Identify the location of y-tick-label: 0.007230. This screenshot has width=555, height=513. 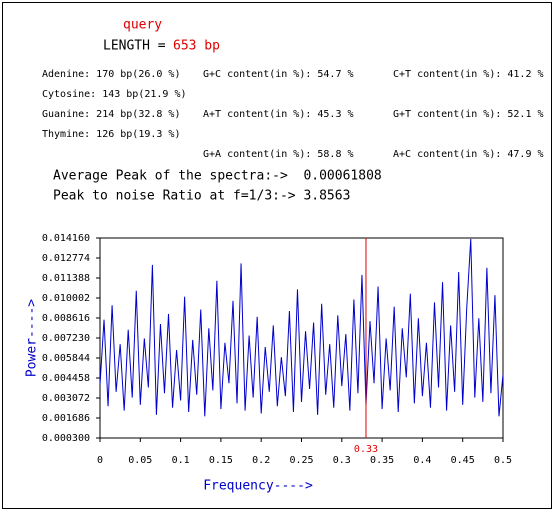
(66, 338).